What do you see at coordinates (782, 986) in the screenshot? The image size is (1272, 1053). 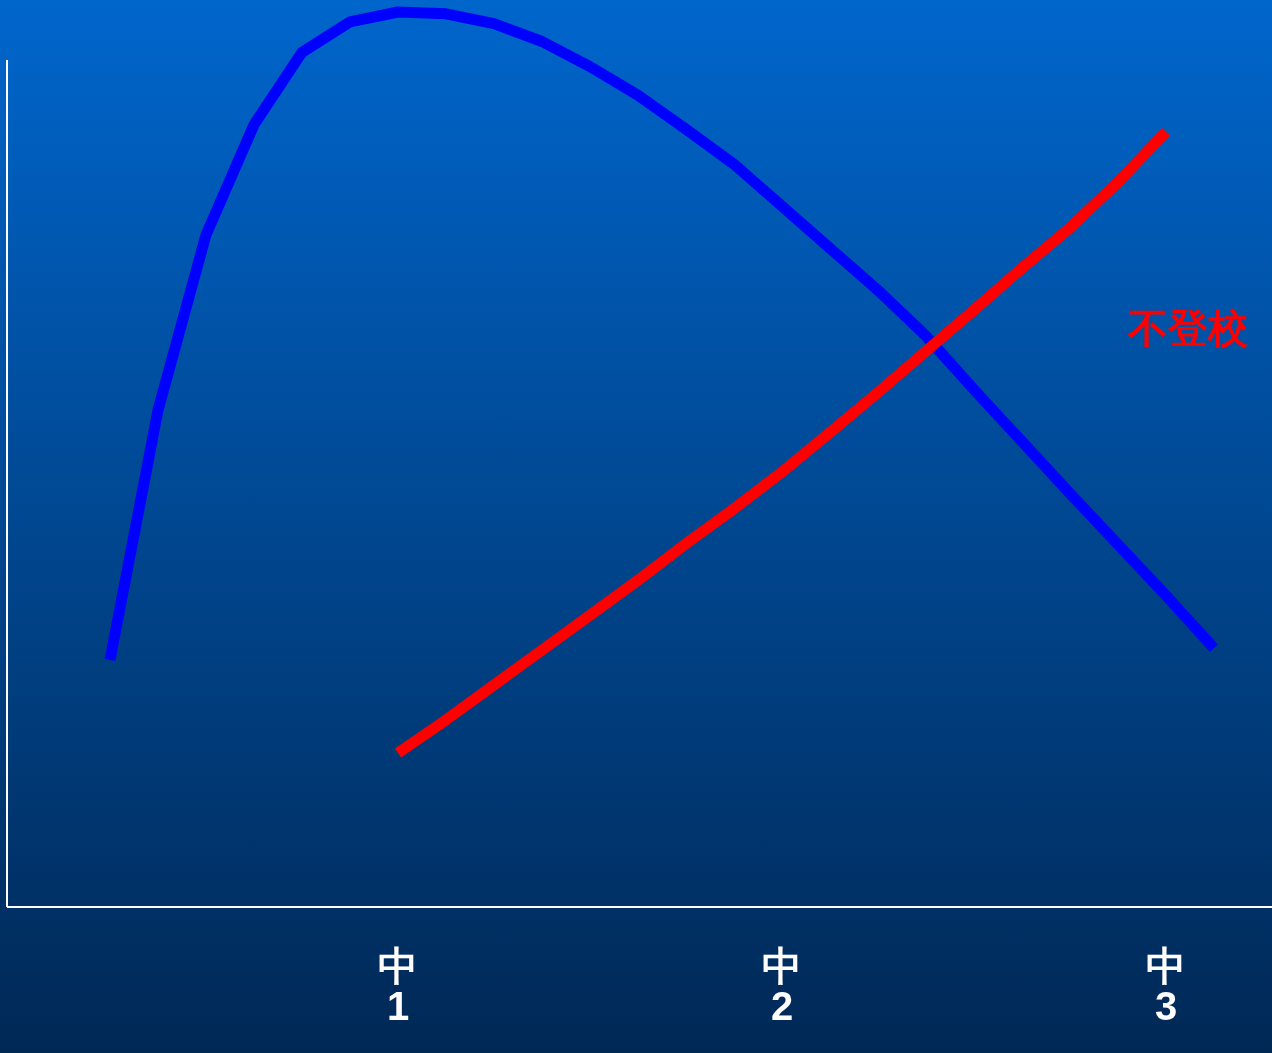 I see `x-tick-label: 中2` at bounding box center [782, 986].